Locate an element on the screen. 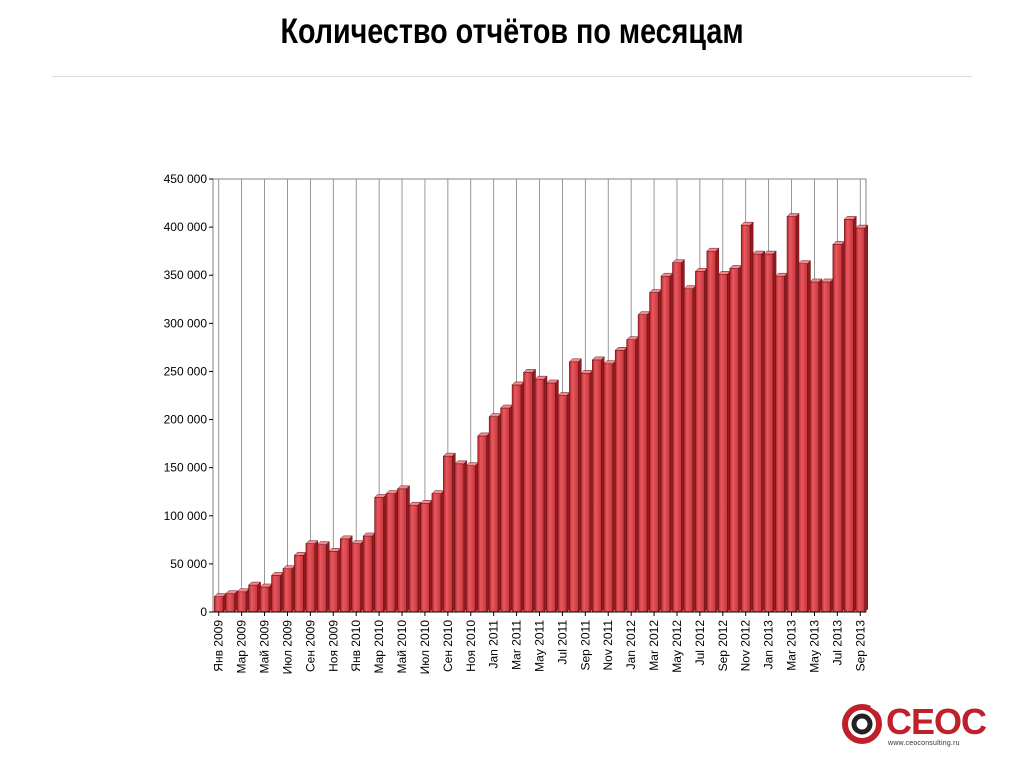 The width and height of the screenshot is (1024, 768). x-tick-label: Jul 2011 is located at coordinates (562, 642).